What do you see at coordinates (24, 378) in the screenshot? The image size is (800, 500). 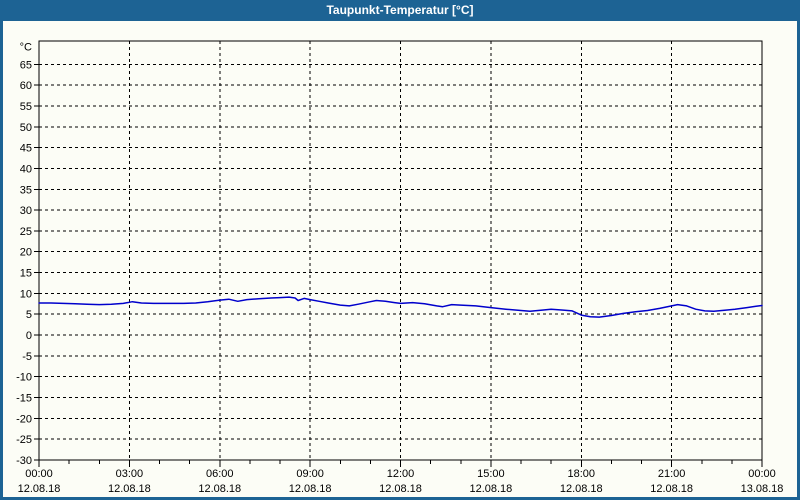 I see `y-tick-label: -10` at bounding box center [24, 378].